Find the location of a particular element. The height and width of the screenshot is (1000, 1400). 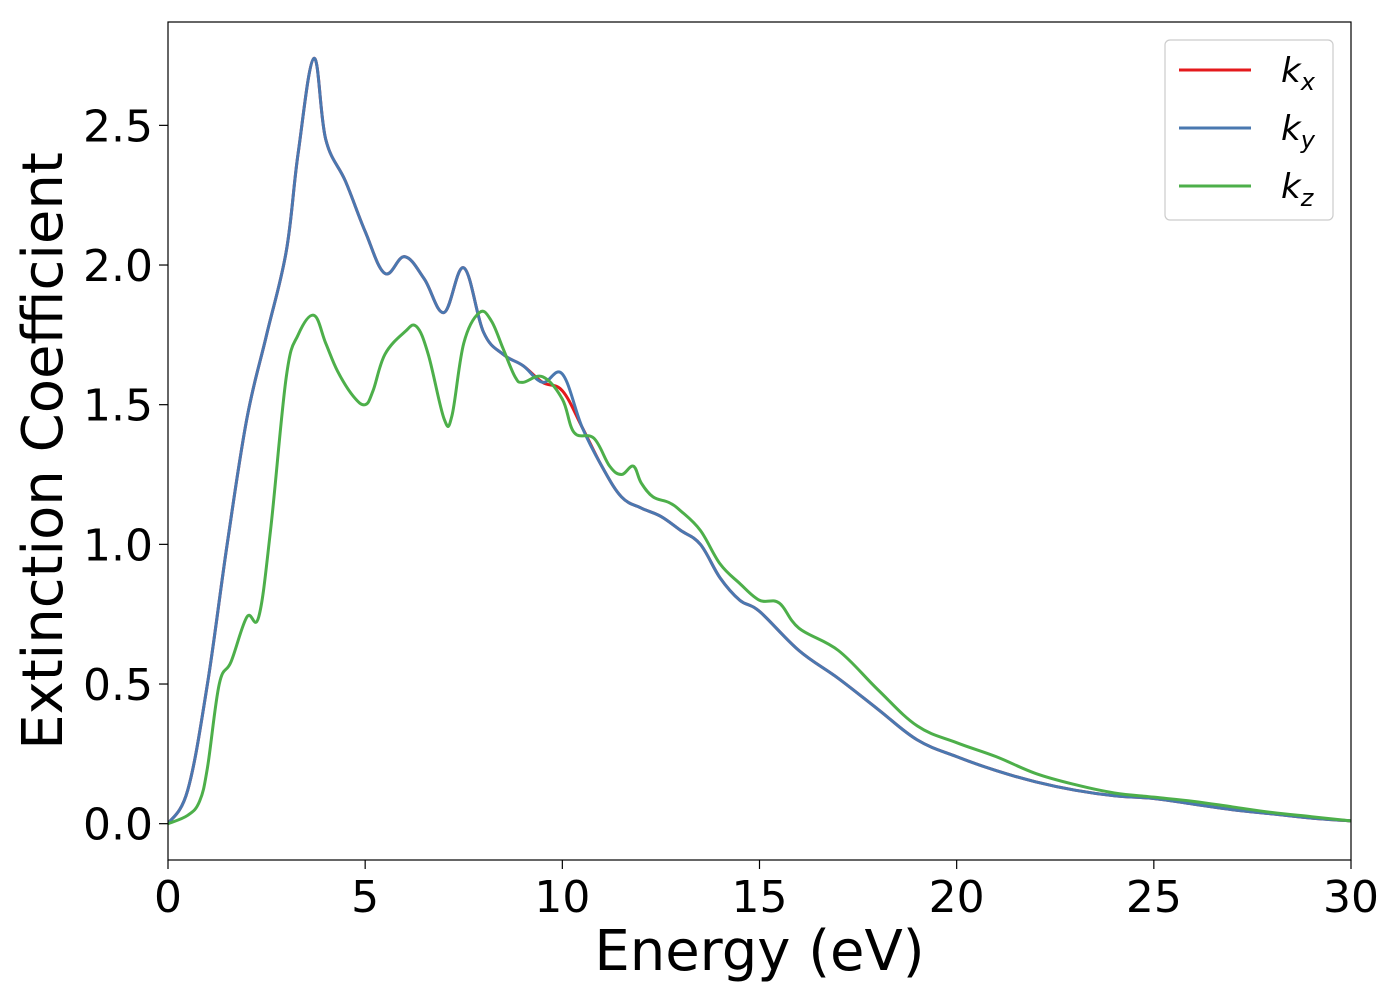

x-tick-label: 10 is located at coordinates (562, 897).